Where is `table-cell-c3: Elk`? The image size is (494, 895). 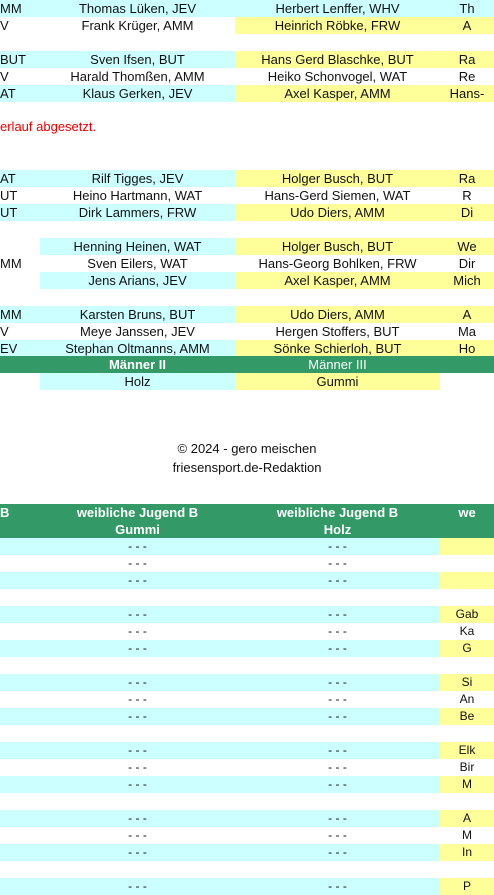
table-cell-c3: Elk is located at coordinates (467, 750).